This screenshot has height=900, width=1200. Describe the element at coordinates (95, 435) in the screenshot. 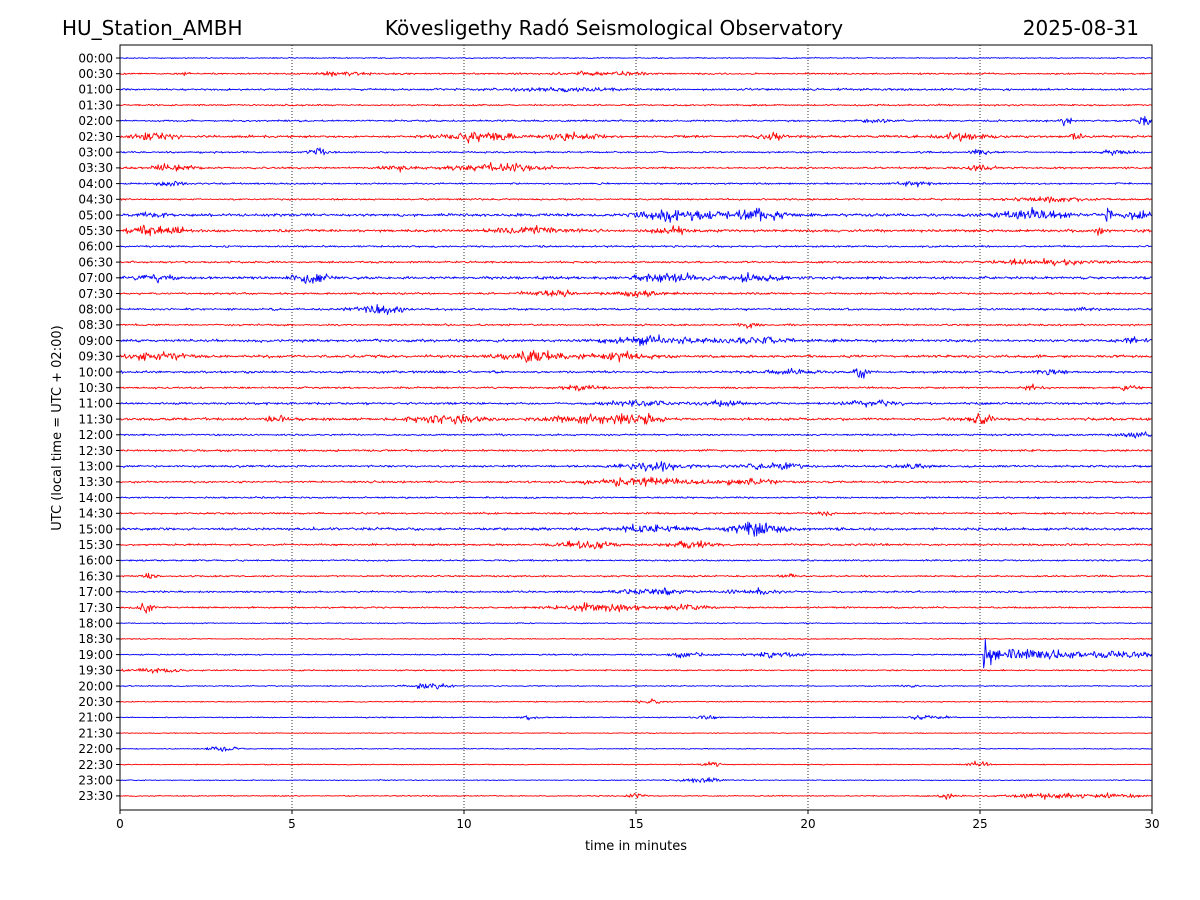

I see `y-tick-label: 12:00` at that location.